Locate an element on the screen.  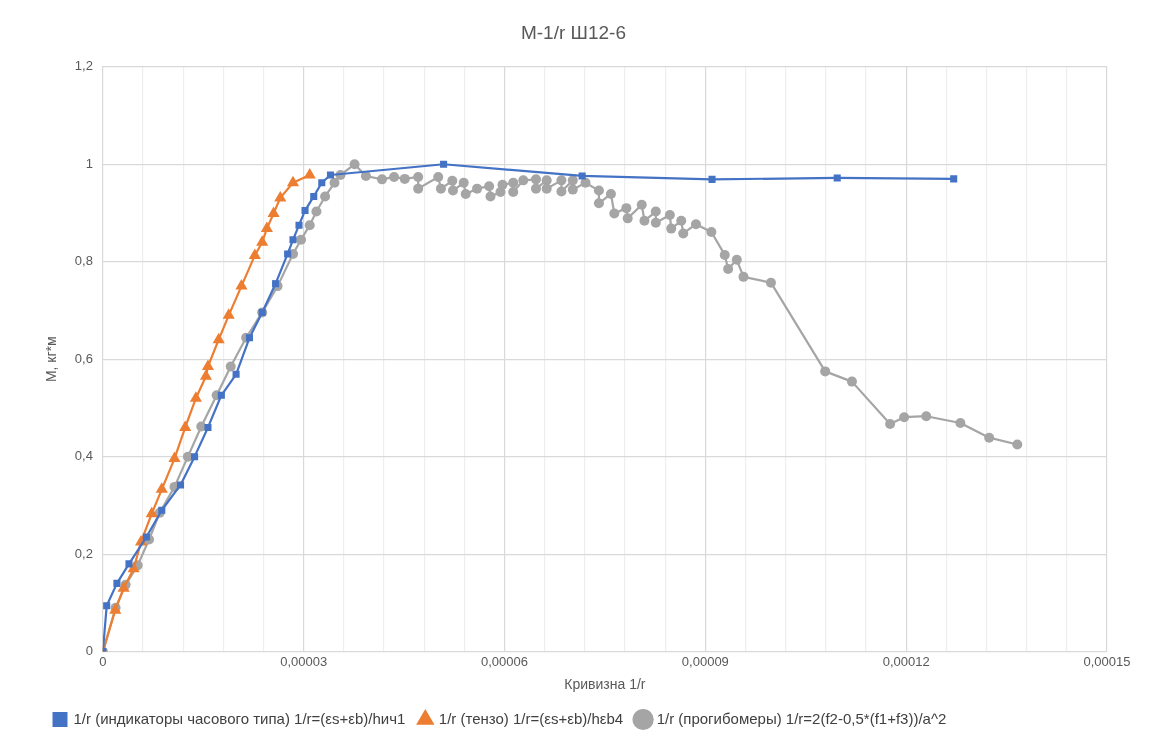
y-tick-label: 1,2 is located at coordinates (83, 66).